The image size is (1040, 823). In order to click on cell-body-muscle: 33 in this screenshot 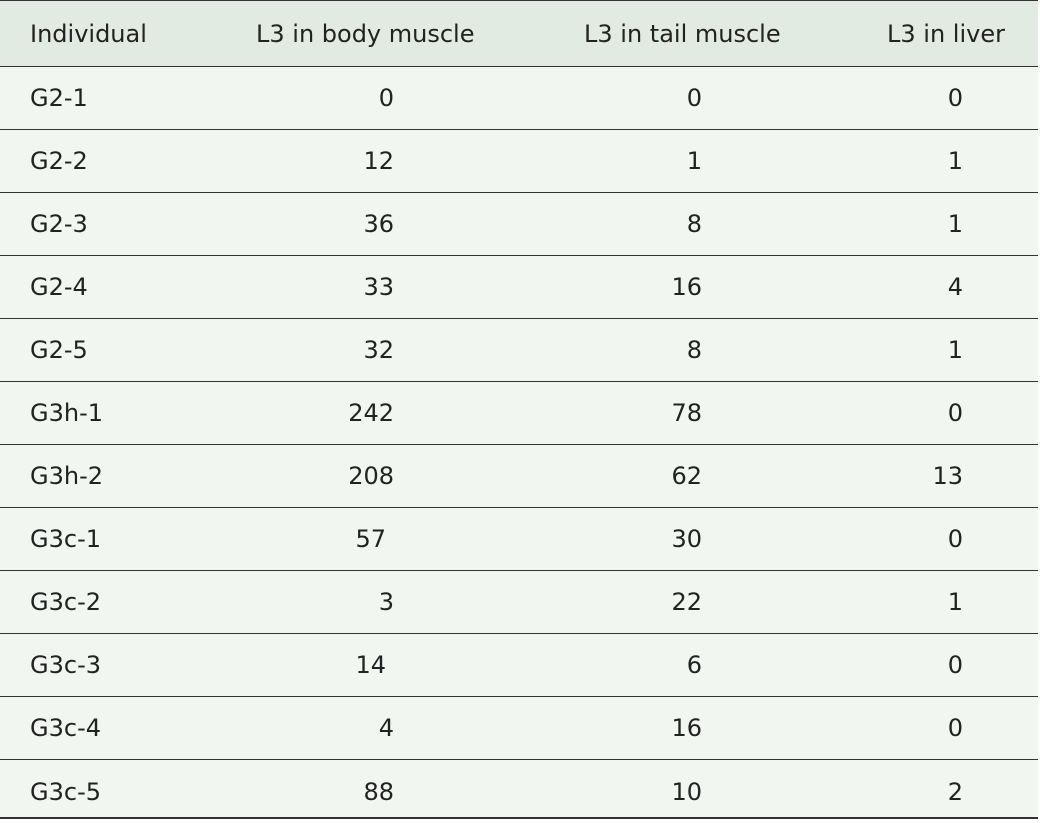, I will do `click(378, 287)`.